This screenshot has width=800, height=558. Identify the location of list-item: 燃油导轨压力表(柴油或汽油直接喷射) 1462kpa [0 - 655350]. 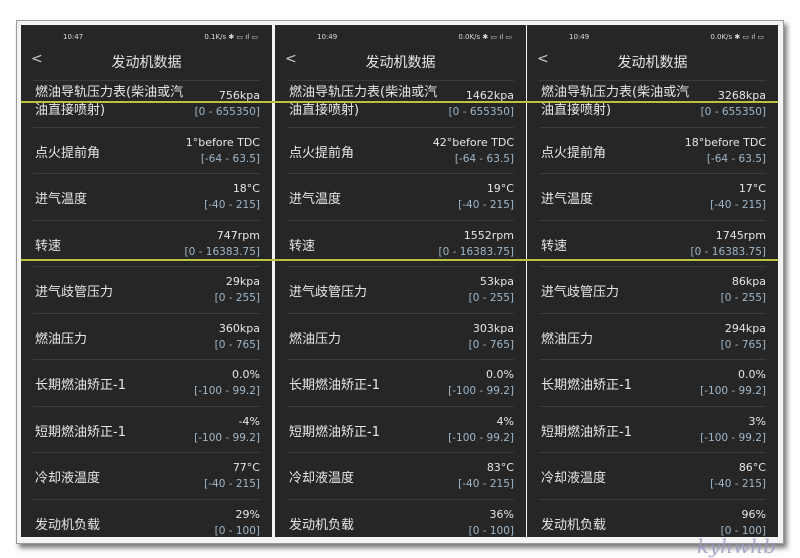
(400, 103).